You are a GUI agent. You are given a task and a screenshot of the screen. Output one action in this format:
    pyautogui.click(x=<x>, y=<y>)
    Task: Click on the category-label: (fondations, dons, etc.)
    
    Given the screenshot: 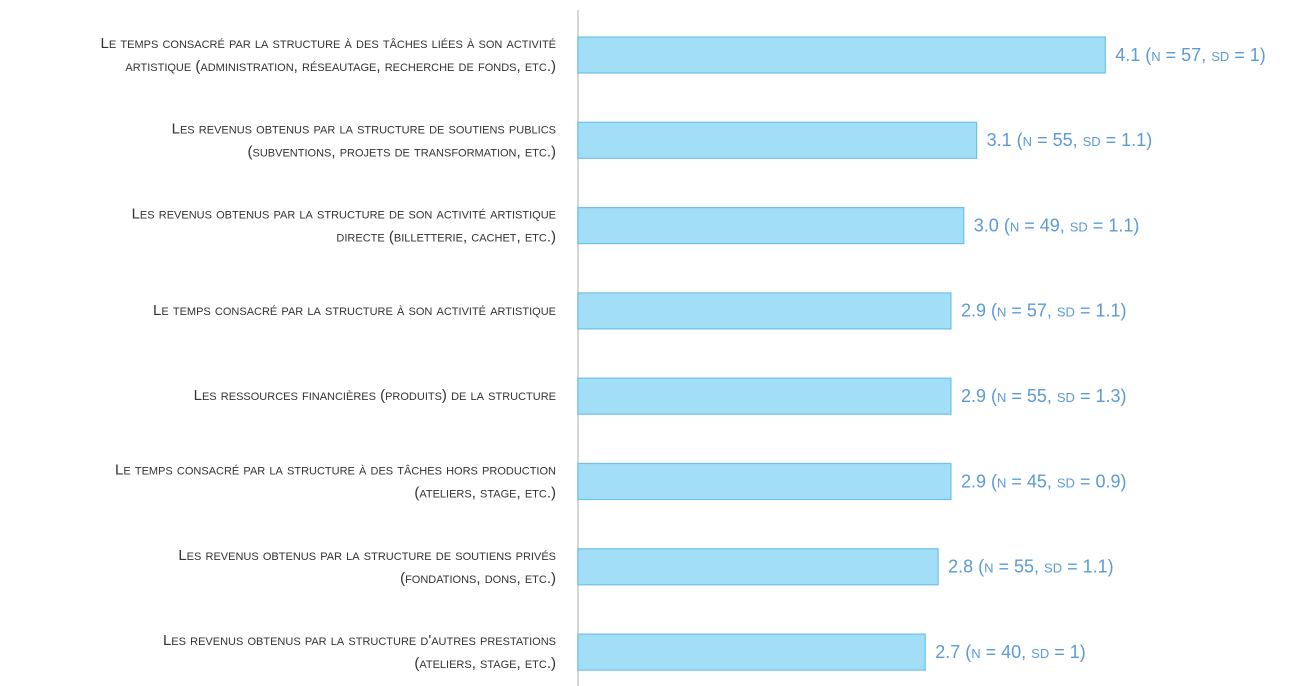 What is the action you would take?
    pyautogui.click(x=478, y=578)
    